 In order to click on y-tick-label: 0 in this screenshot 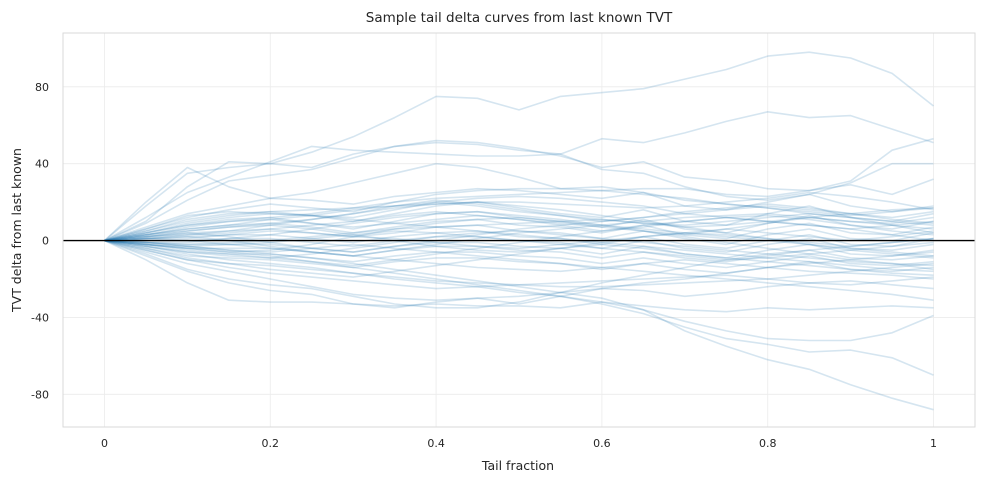, I will do `click(45, 241)`.